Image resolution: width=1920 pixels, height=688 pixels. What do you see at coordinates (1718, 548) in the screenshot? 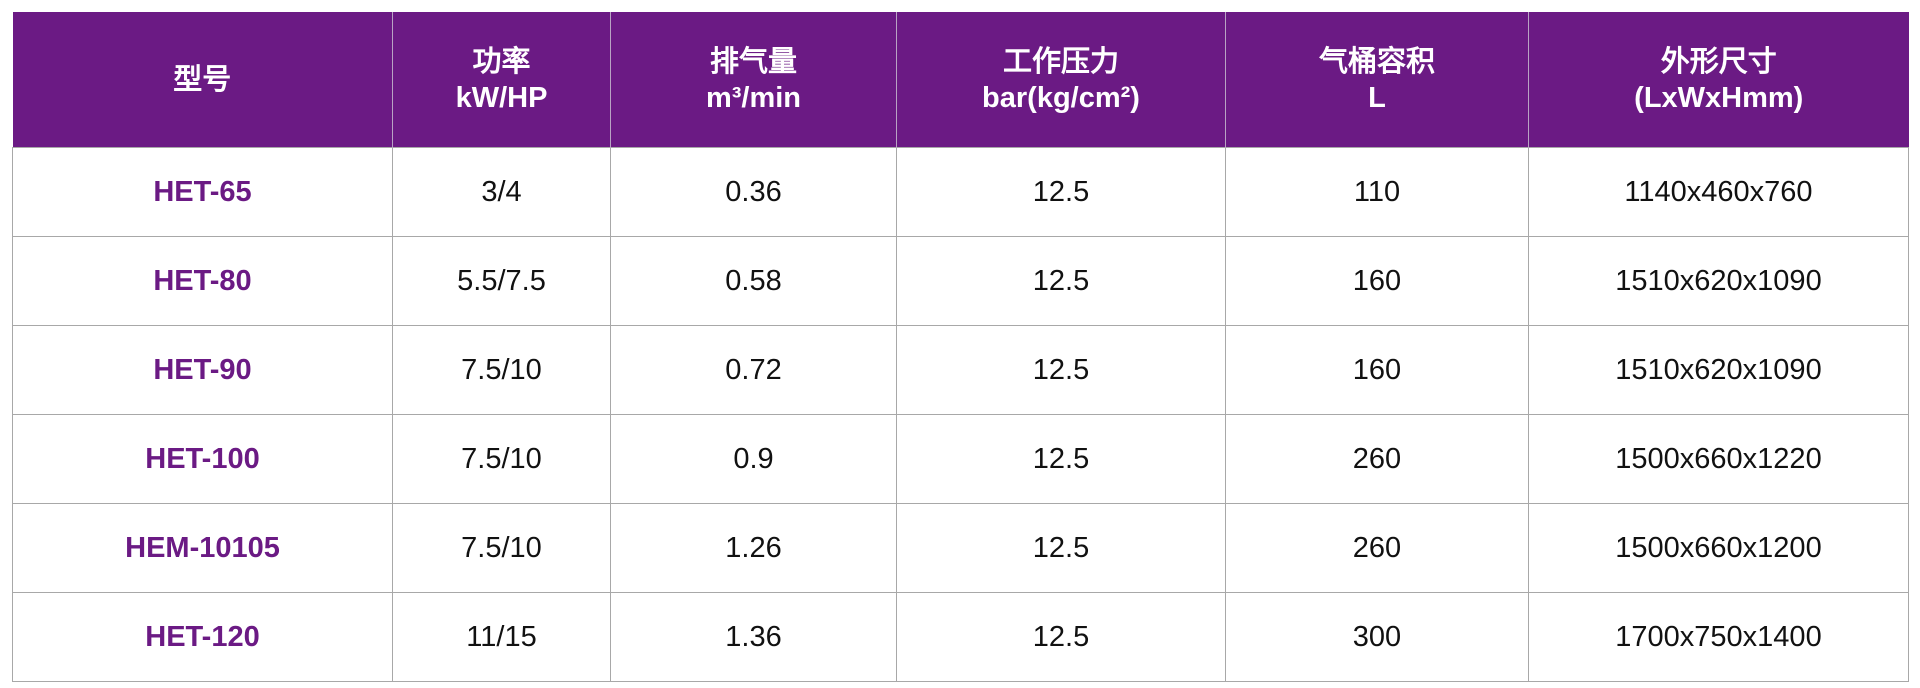
I see `cell-dimensions: 1500x660x1200` at bounding box center [1718, 548].